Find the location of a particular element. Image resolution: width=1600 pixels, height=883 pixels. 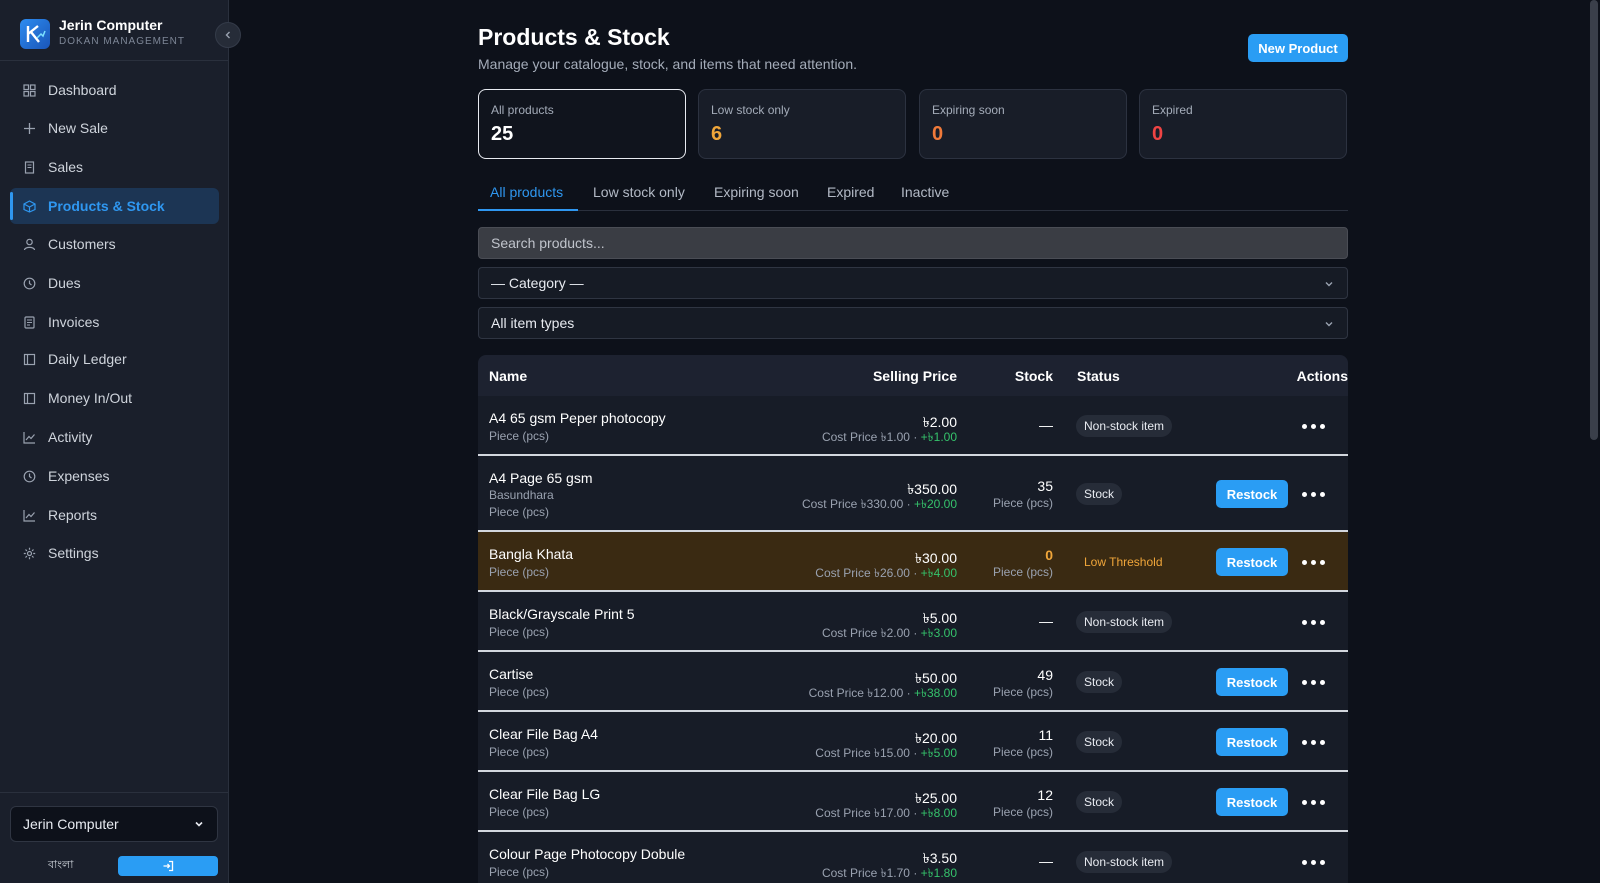

sidebar-item-settings: Settings is located at coordinates (114, 553).